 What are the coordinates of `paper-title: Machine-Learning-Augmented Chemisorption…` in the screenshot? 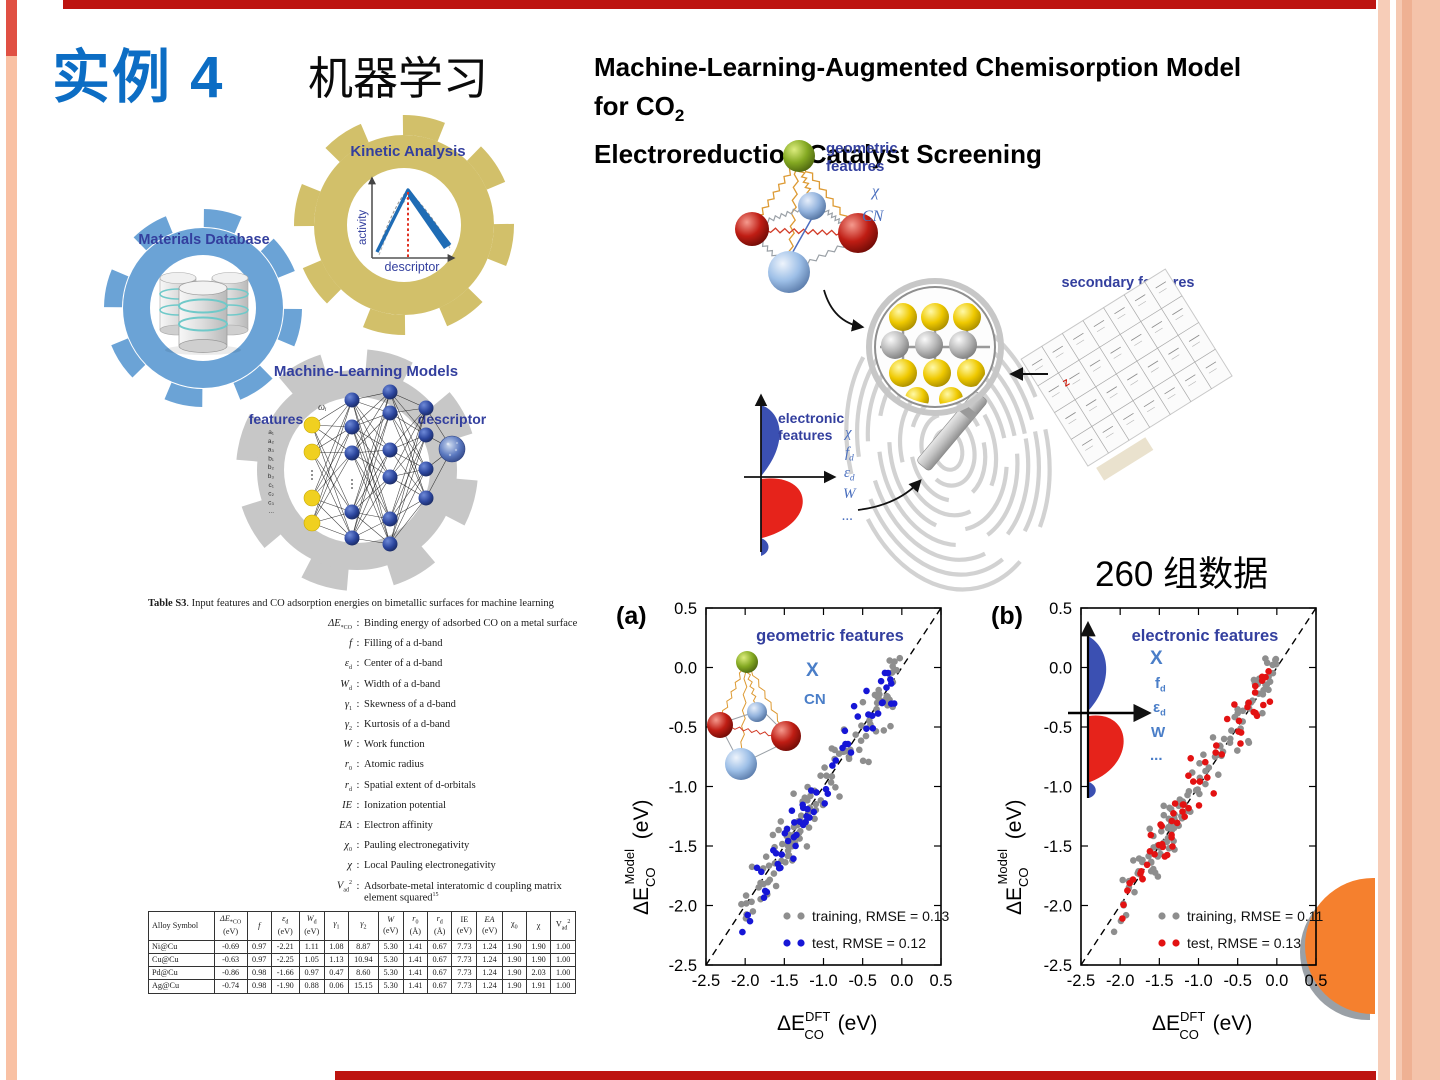 It's located at (929, 111).